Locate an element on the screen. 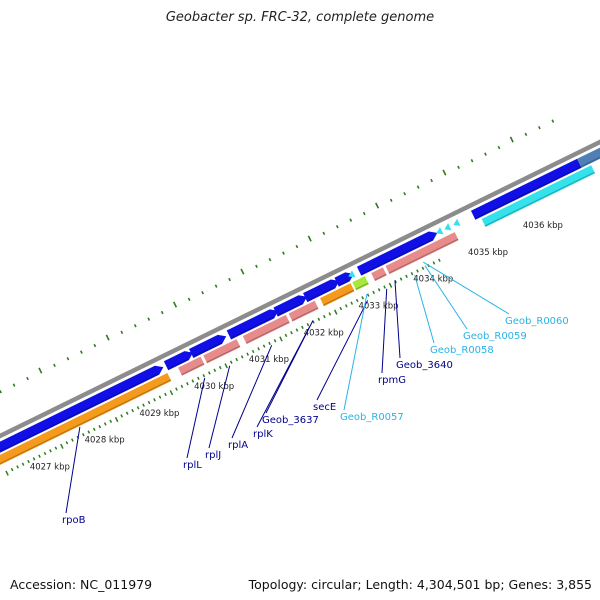 This screenshot has height=600, width=600. Geob-3640-gene-shade is located at coordinates (423, 256).